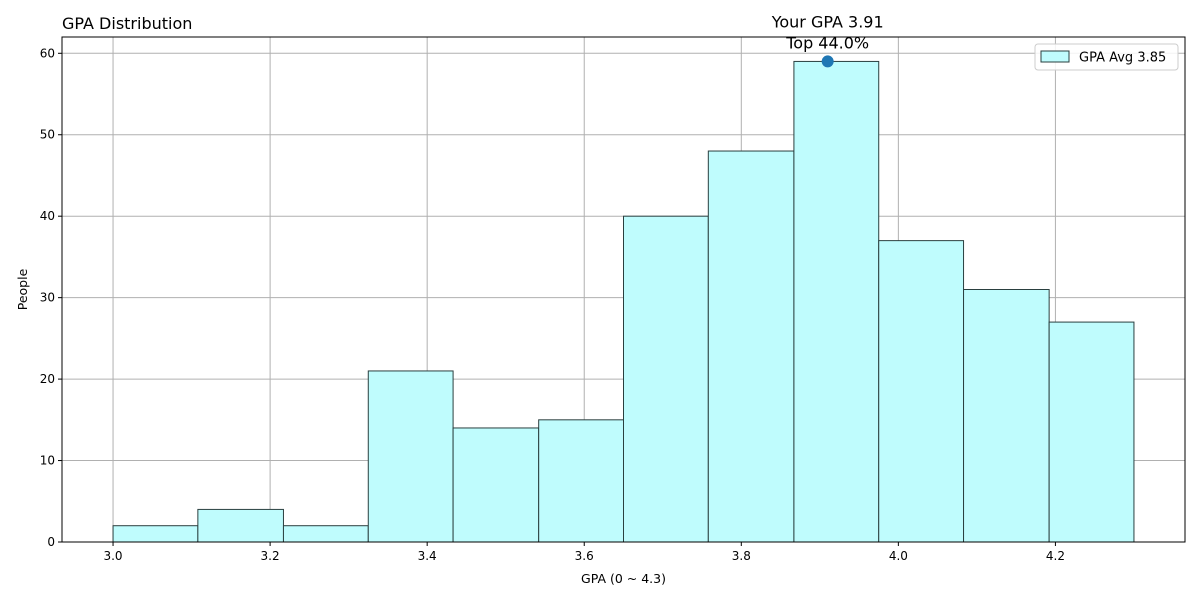 The height and width of the screenshot is (604, 1200). I want to click on legend: GPA Avg 3.85, so click(1106, 57).